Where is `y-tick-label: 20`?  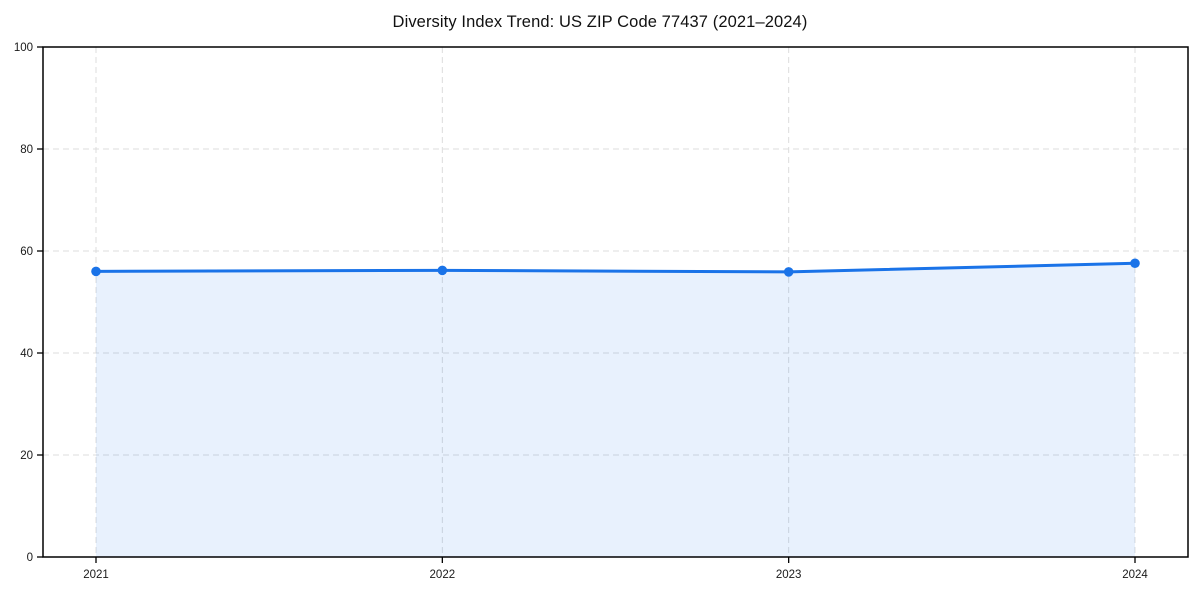
y-tick-label: 20 is located at coordinates (26, 456).